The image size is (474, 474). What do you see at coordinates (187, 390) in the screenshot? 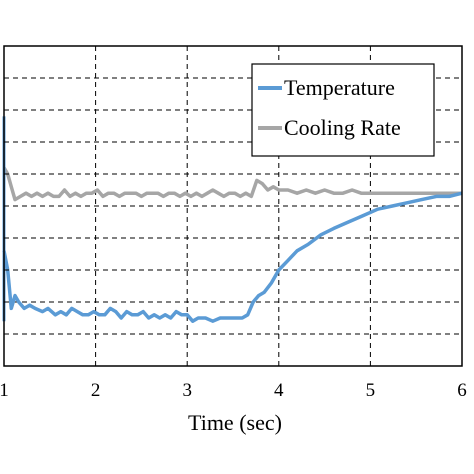
I see `x-tick-label: 3` at bounding box center [187, 390].